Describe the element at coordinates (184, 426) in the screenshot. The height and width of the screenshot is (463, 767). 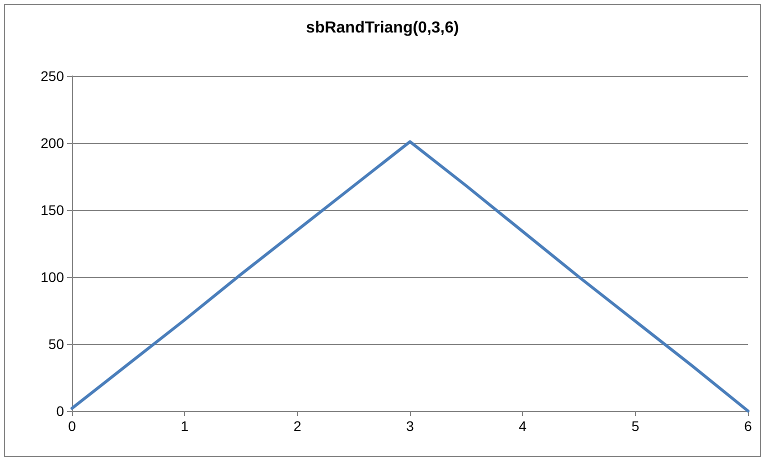
I see `x-tick-label: 1` at that location.